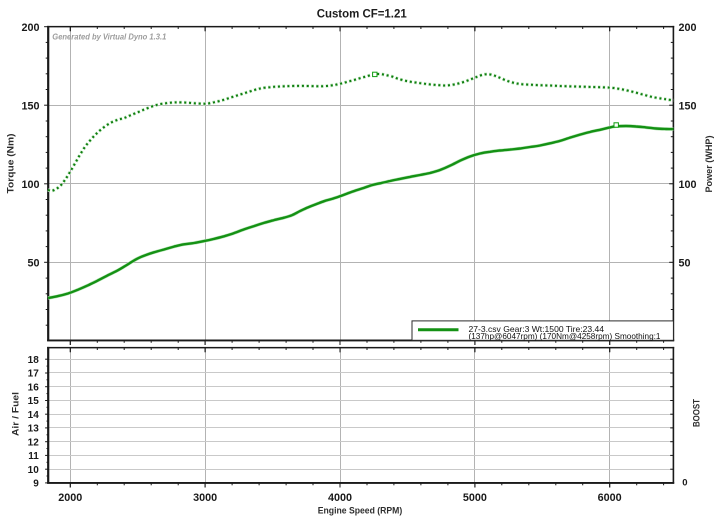 This screenshot has height=521, width=720. Describe the element at coordinates (34, 470) in the screenshot. I see `svg-text: 10` at that location.